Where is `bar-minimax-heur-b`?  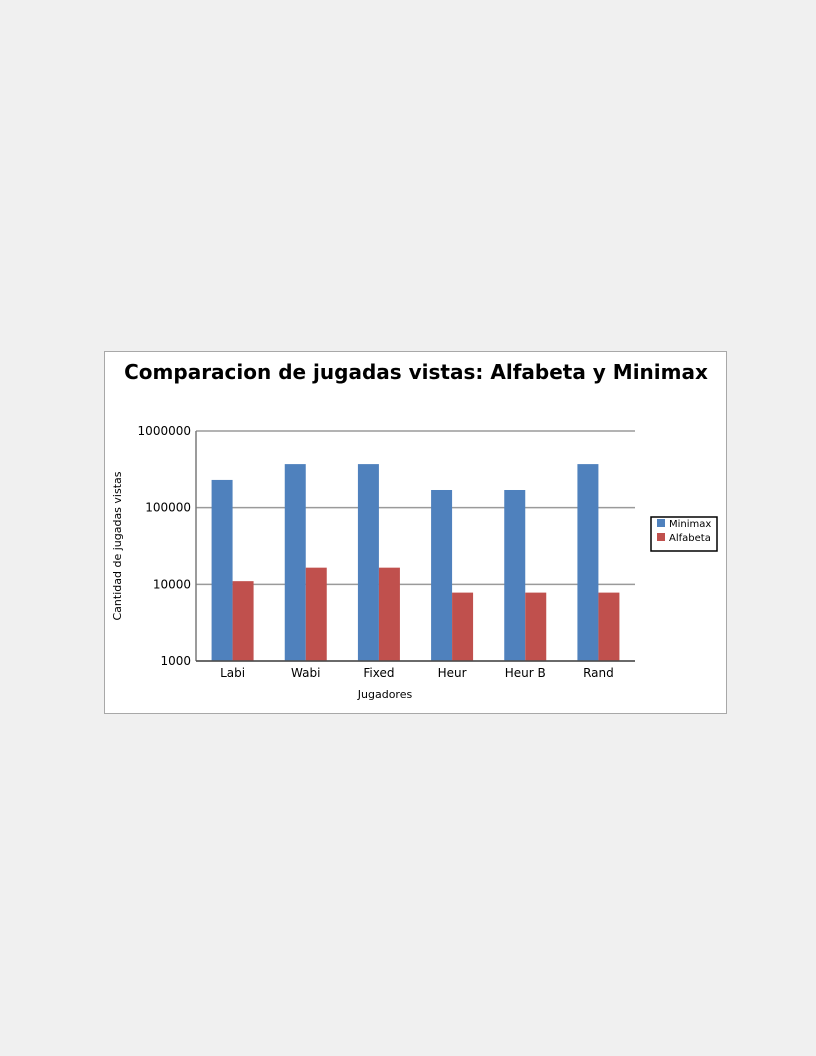
bar-minimax-heur-b is located at coordinates (515, 575).